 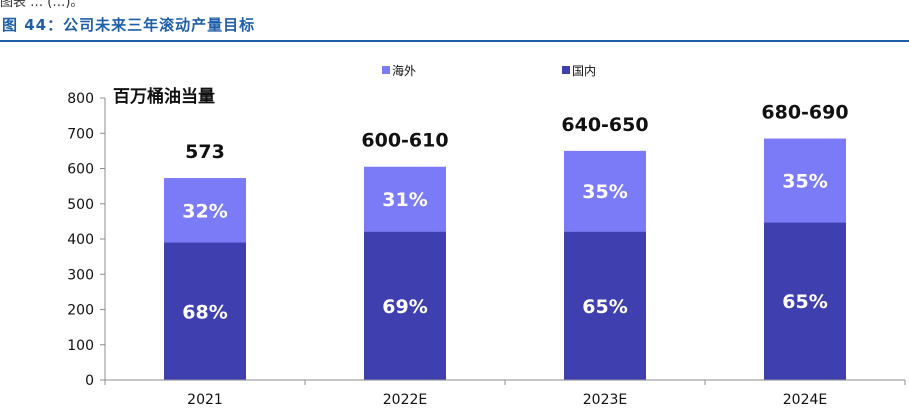 I want to click on total-label: 680-690, so click(x=804, y=113).